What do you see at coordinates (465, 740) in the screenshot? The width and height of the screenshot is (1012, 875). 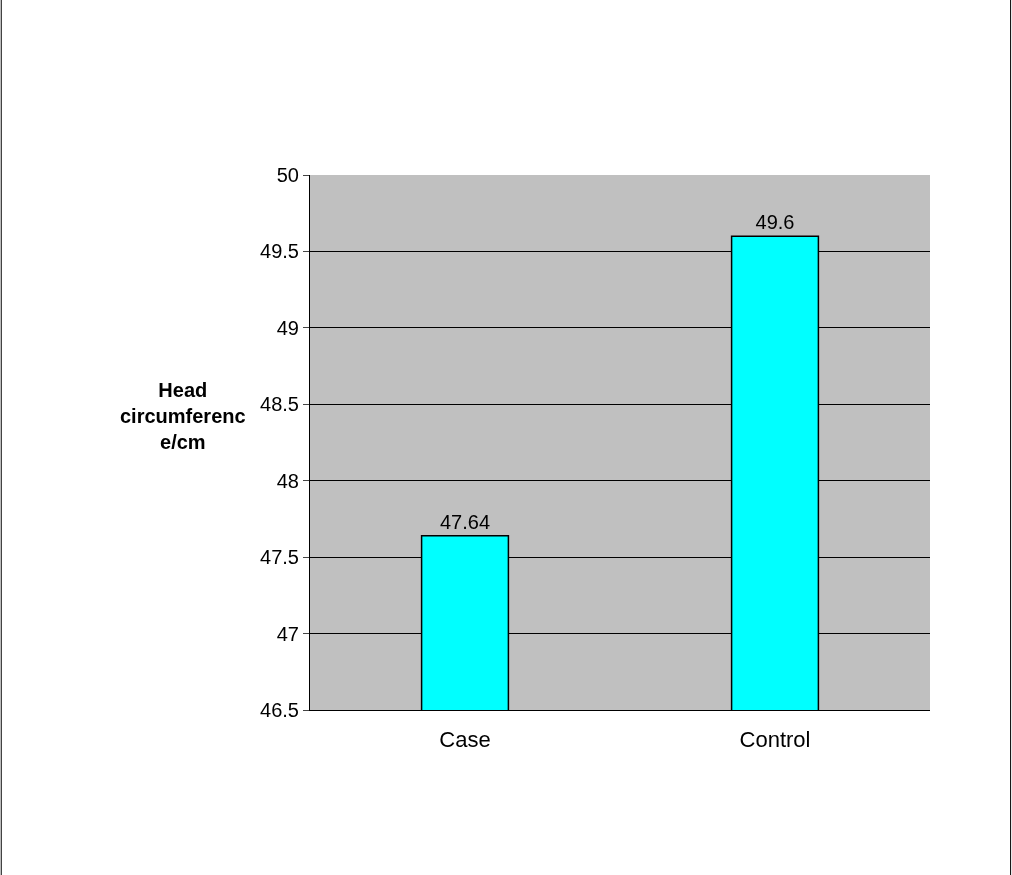 I see `x-tick-label: Case` at bounding box center [465, 740].